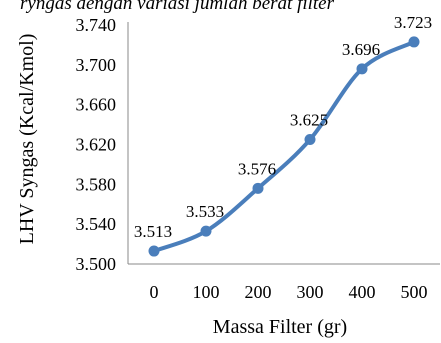 The height and width of the screenshot is (343, 441). What do you see at coordinates (309, 120) in the screenshot?
I see `data-label: 3.625` at bounding box center [309, 120].